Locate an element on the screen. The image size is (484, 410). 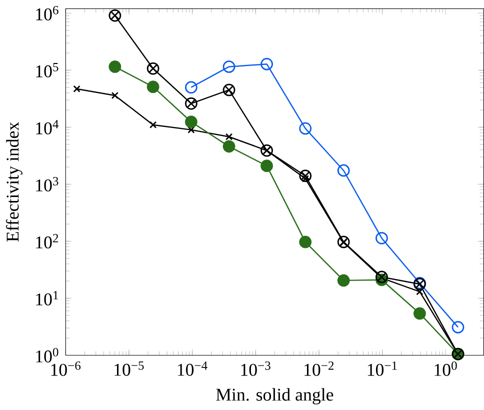
x-tick-label: 10$^{−4}$ is located at coordinates (193, 368).